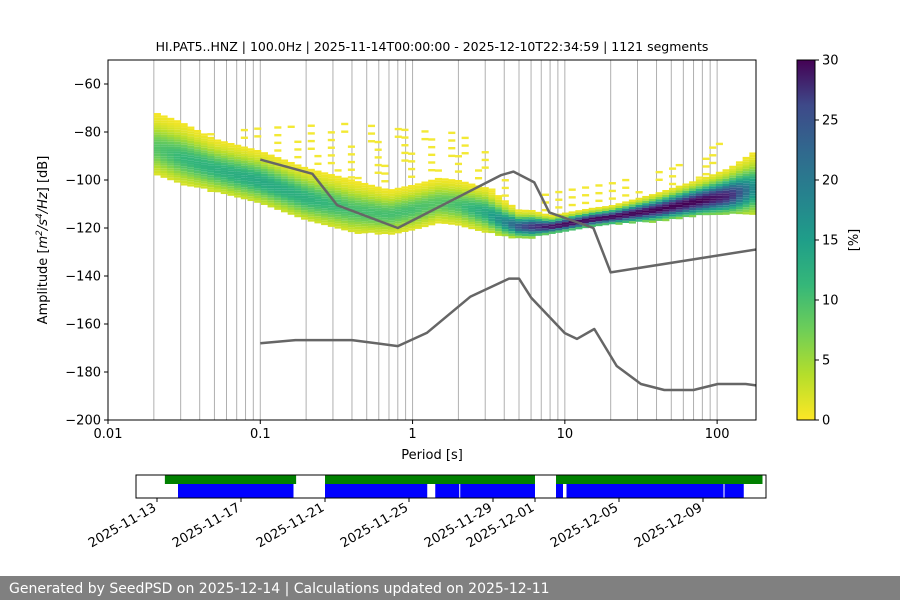  What do you see at coordinates (463, 486) in the screenshot?
I see `timeline-segments` at bounding box center [463, 486].